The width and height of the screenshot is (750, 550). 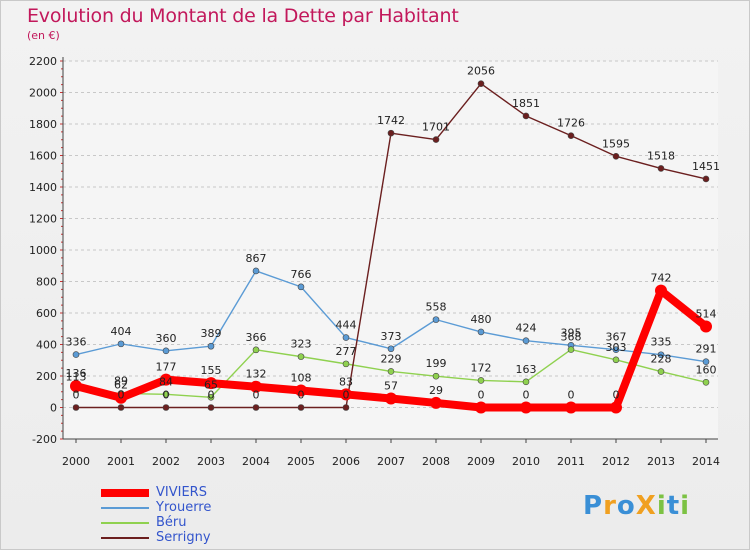 What do you see at coordinates (76, 461) in the screenshot?
I see `x-tick-label: 2000` at bounding box center [76, 461].